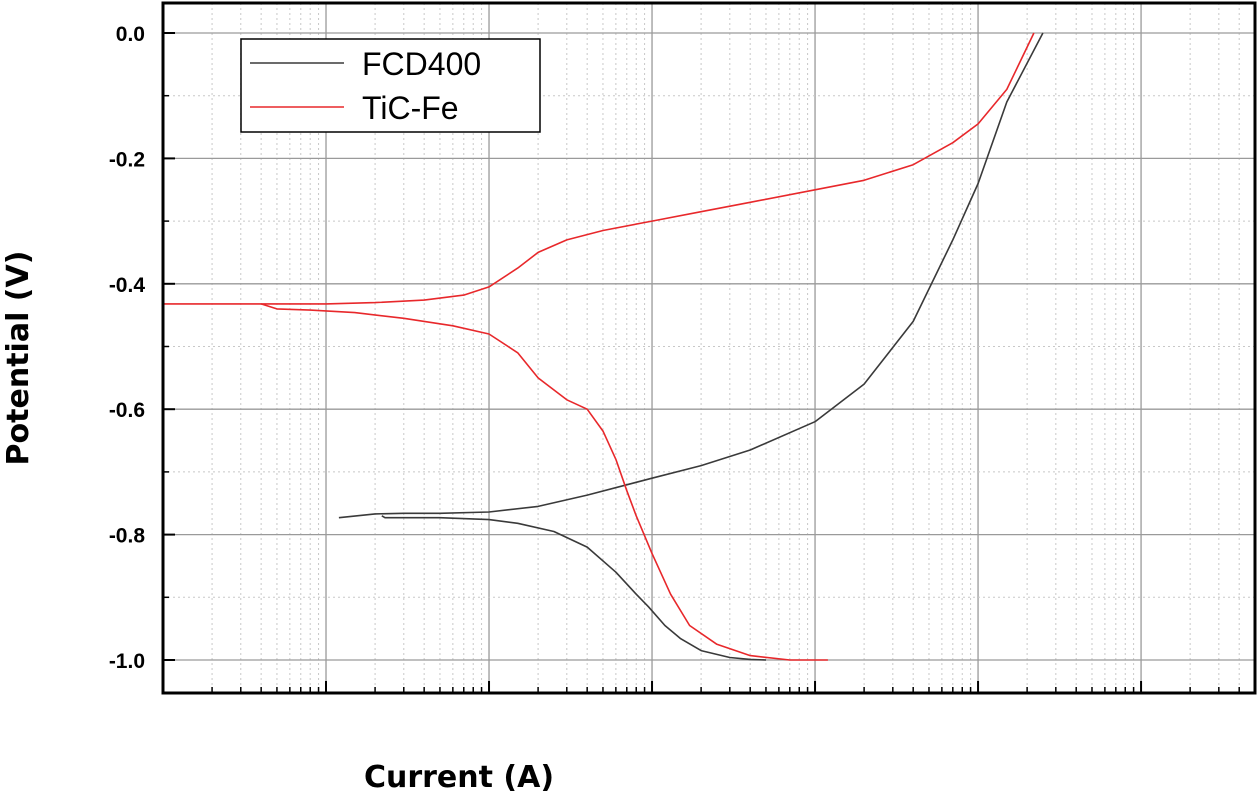  What do you see at coordinates (127, 661) in the screenshot?
I see `y-tick-label: -1.0` at bounding box center [127, 661].